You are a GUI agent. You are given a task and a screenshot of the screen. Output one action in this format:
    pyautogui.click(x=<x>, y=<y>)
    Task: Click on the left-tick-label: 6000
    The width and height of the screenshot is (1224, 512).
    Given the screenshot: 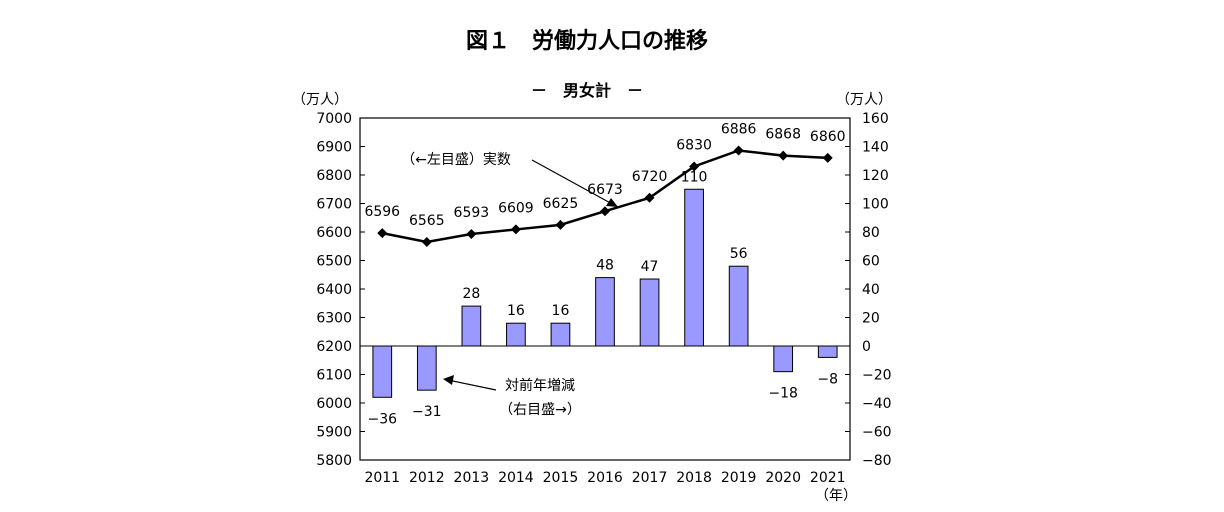 What is the action you would take?
    pyautogui.click(x=334, y=404)
    